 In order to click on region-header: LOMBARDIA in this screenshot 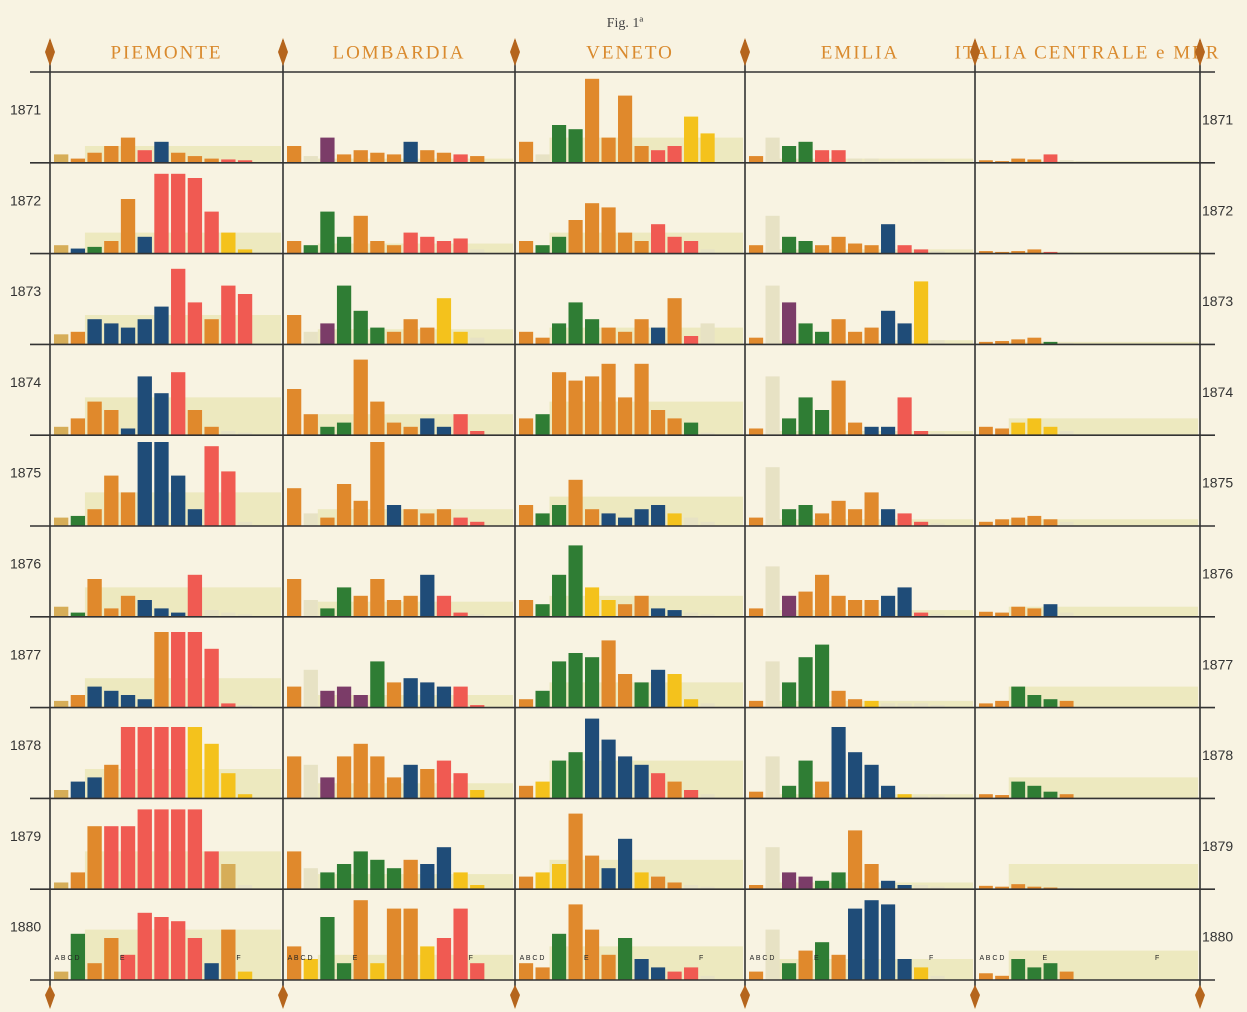, I will do `click(398, 52)`.